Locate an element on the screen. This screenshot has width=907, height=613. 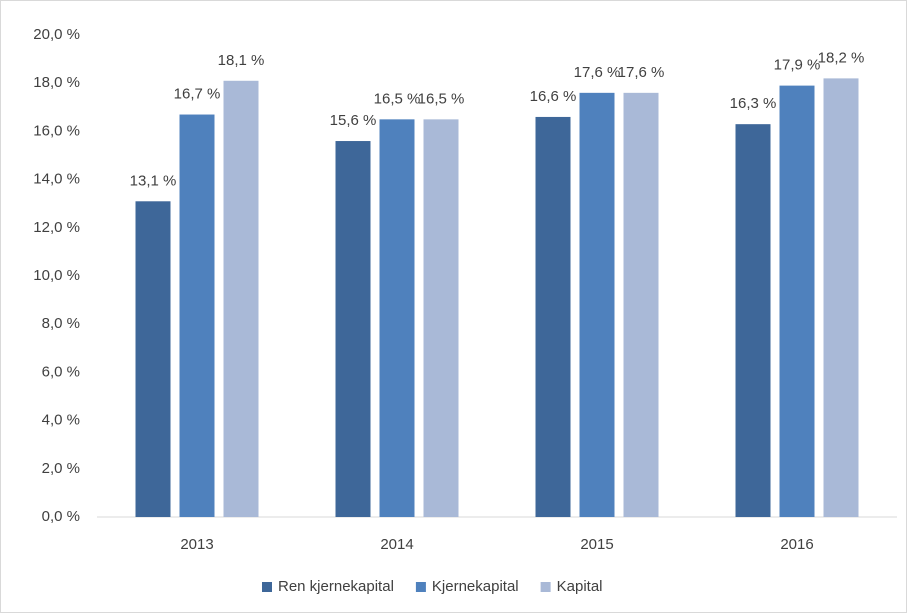
y-tick-label: 2,0 % is located at coordinates (61, 468).